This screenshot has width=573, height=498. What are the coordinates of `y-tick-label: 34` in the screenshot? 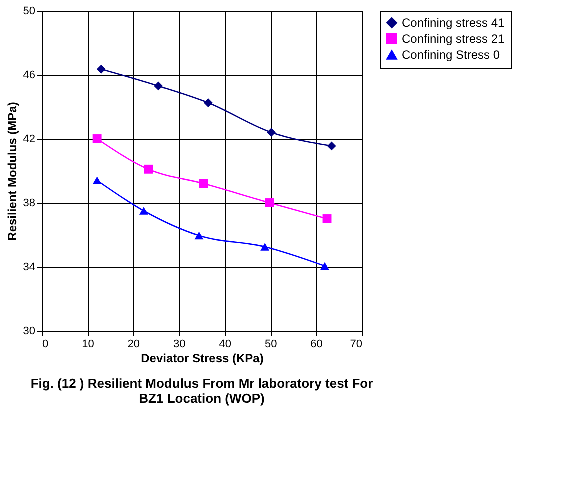 It's located at (29, 268).